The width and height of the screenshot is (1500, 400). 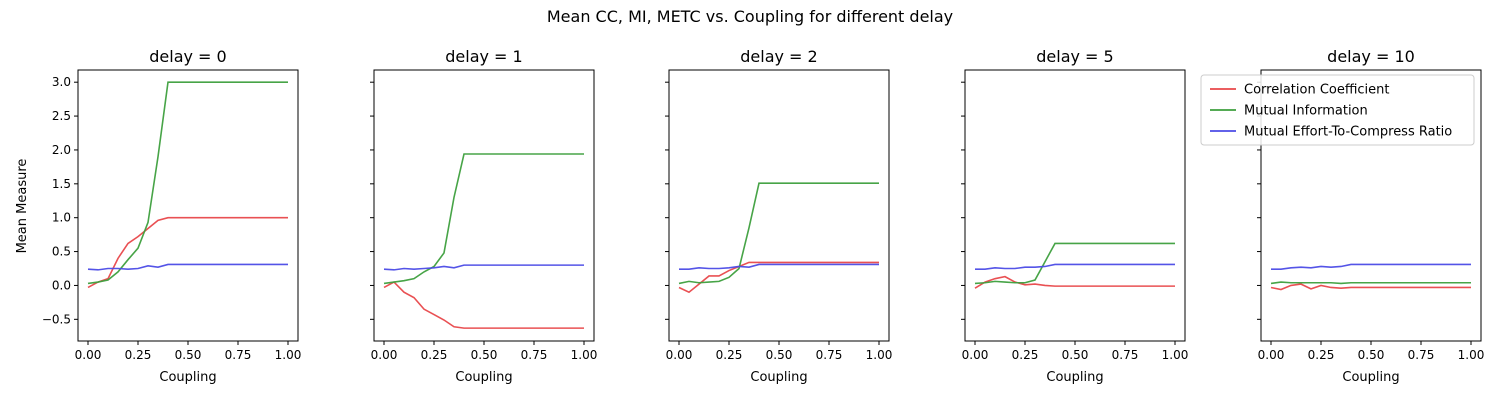 I want to click on y-tick-label: 1.5, so click(x=61, y=184).